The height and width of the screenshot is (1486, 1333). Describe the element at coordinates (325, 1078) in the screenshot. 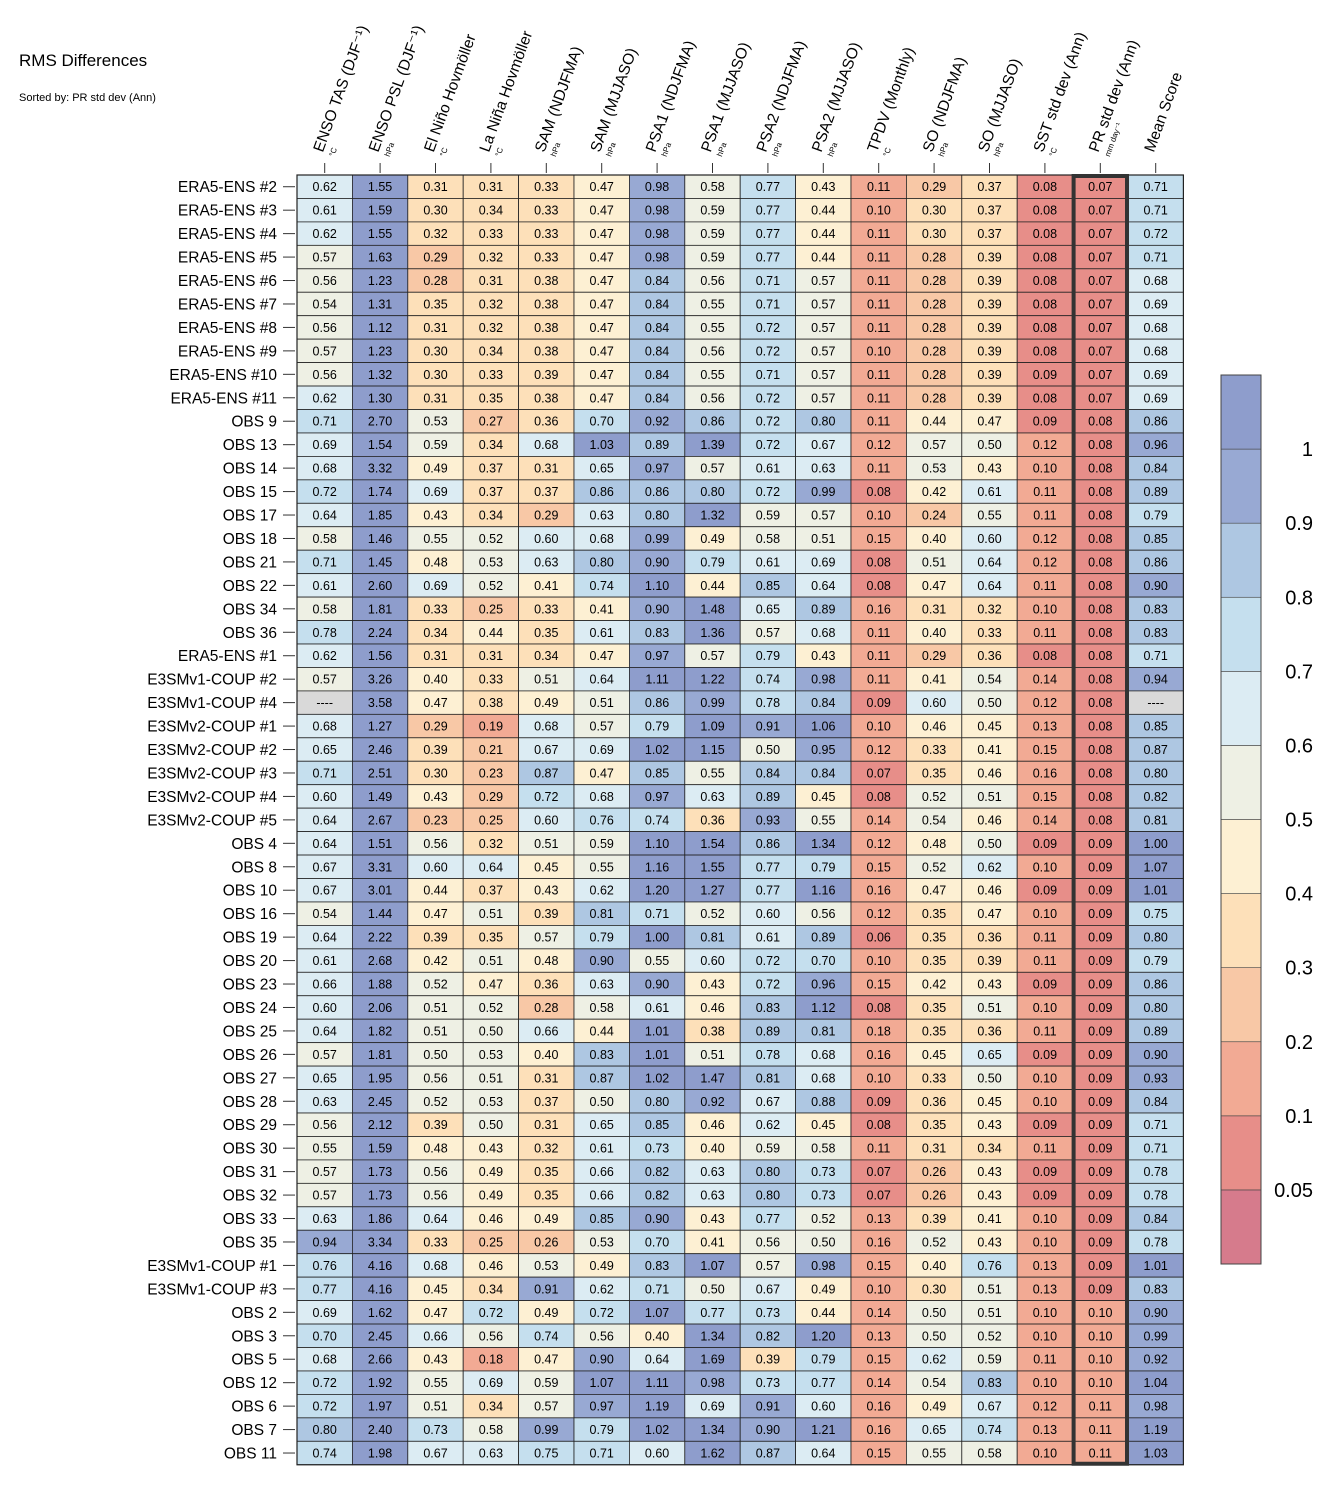

I see `cell-value: 0.65` at that location.